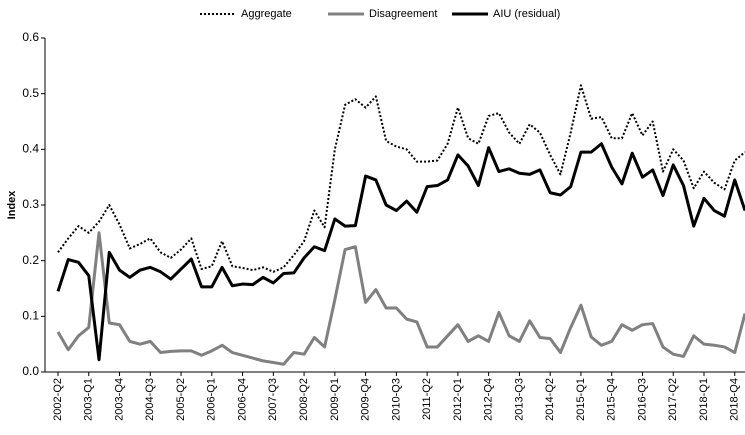 This screenshot has width=745, height=435. Describe the element at coordinates (427, 399) in the screenshot. I see `x-tick-label: 2011-Q2` at that location.